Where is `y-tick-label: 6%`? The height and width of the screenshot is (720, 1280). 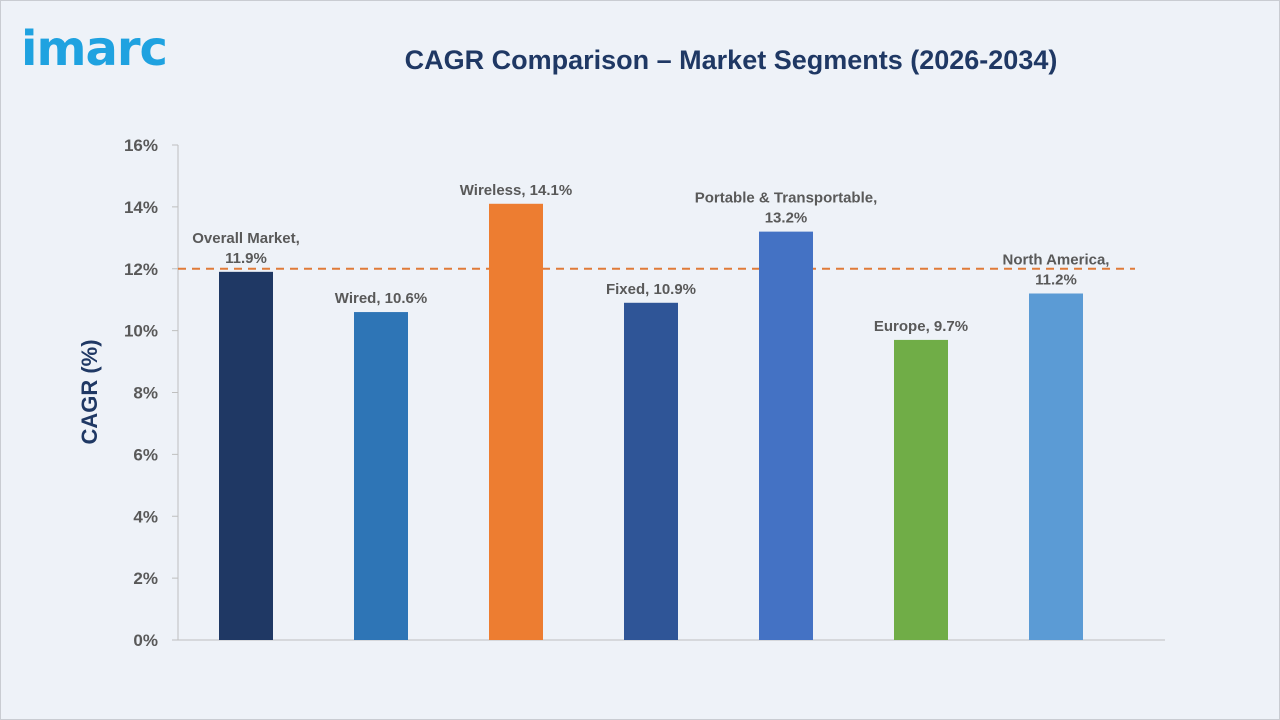
y-tick-label: 6% is located at coordinates (145, 454).